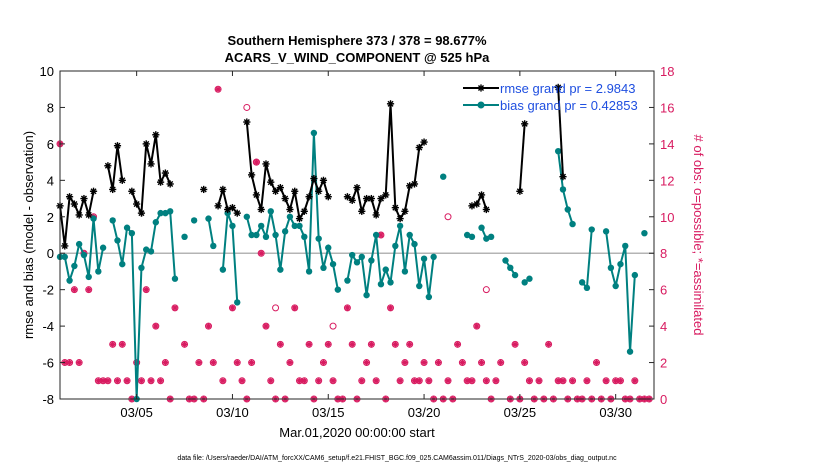  I want to click on y-right-tick-label: 2, so click(663, 363).